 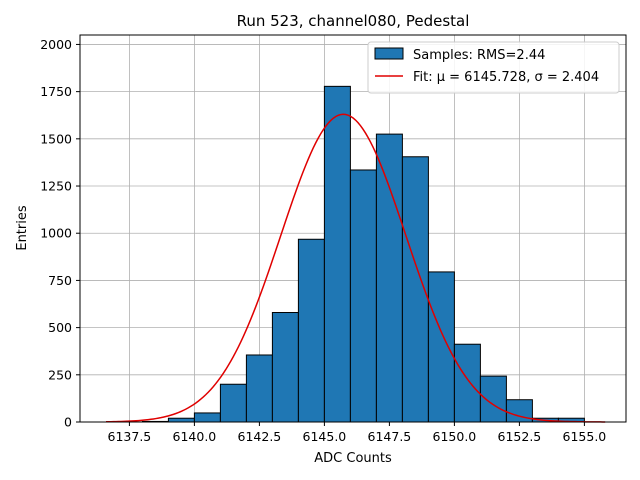 I want to click on y-tick-label: 0, so click(x=68, y=422).